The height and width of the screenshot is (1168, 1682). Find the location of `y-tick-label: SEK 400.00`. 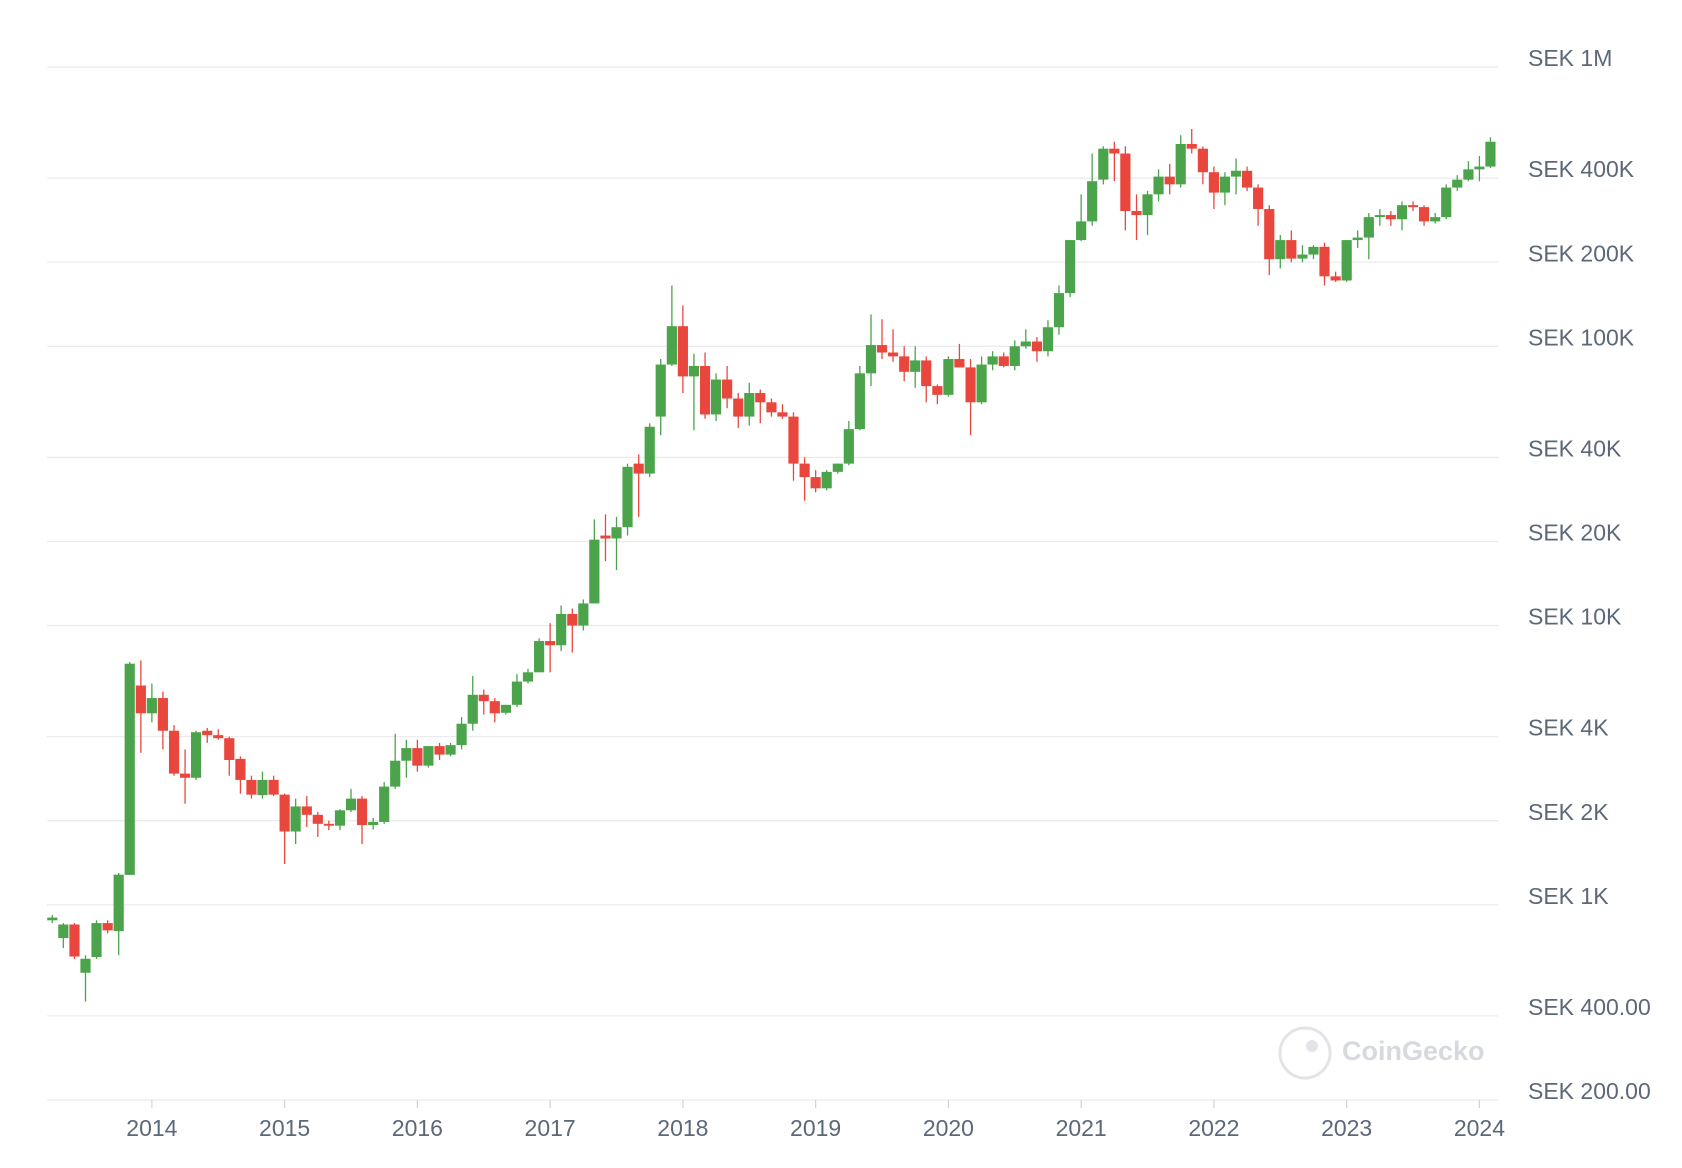

y-tick-label: SEK 400.00 is located at coordinates (1589, 1007).